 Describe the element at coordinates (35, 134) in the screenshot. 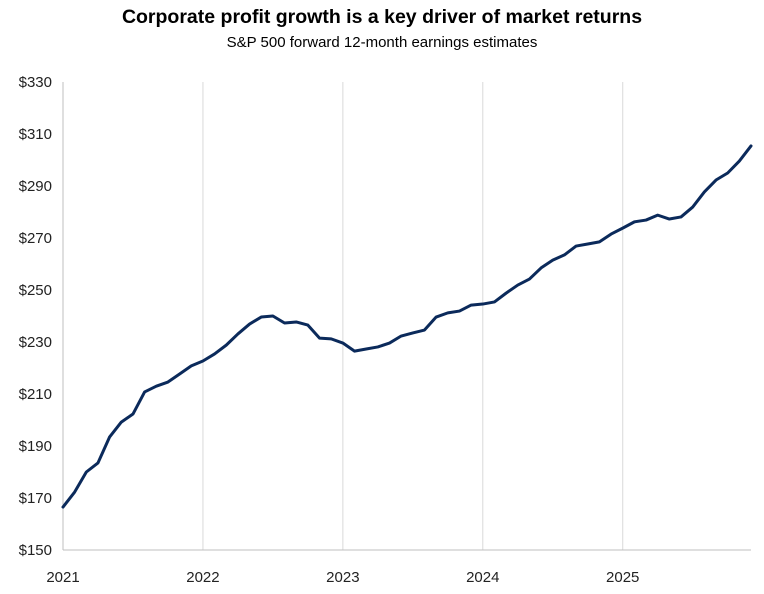

I see `y-tick-label: $310` at that location.